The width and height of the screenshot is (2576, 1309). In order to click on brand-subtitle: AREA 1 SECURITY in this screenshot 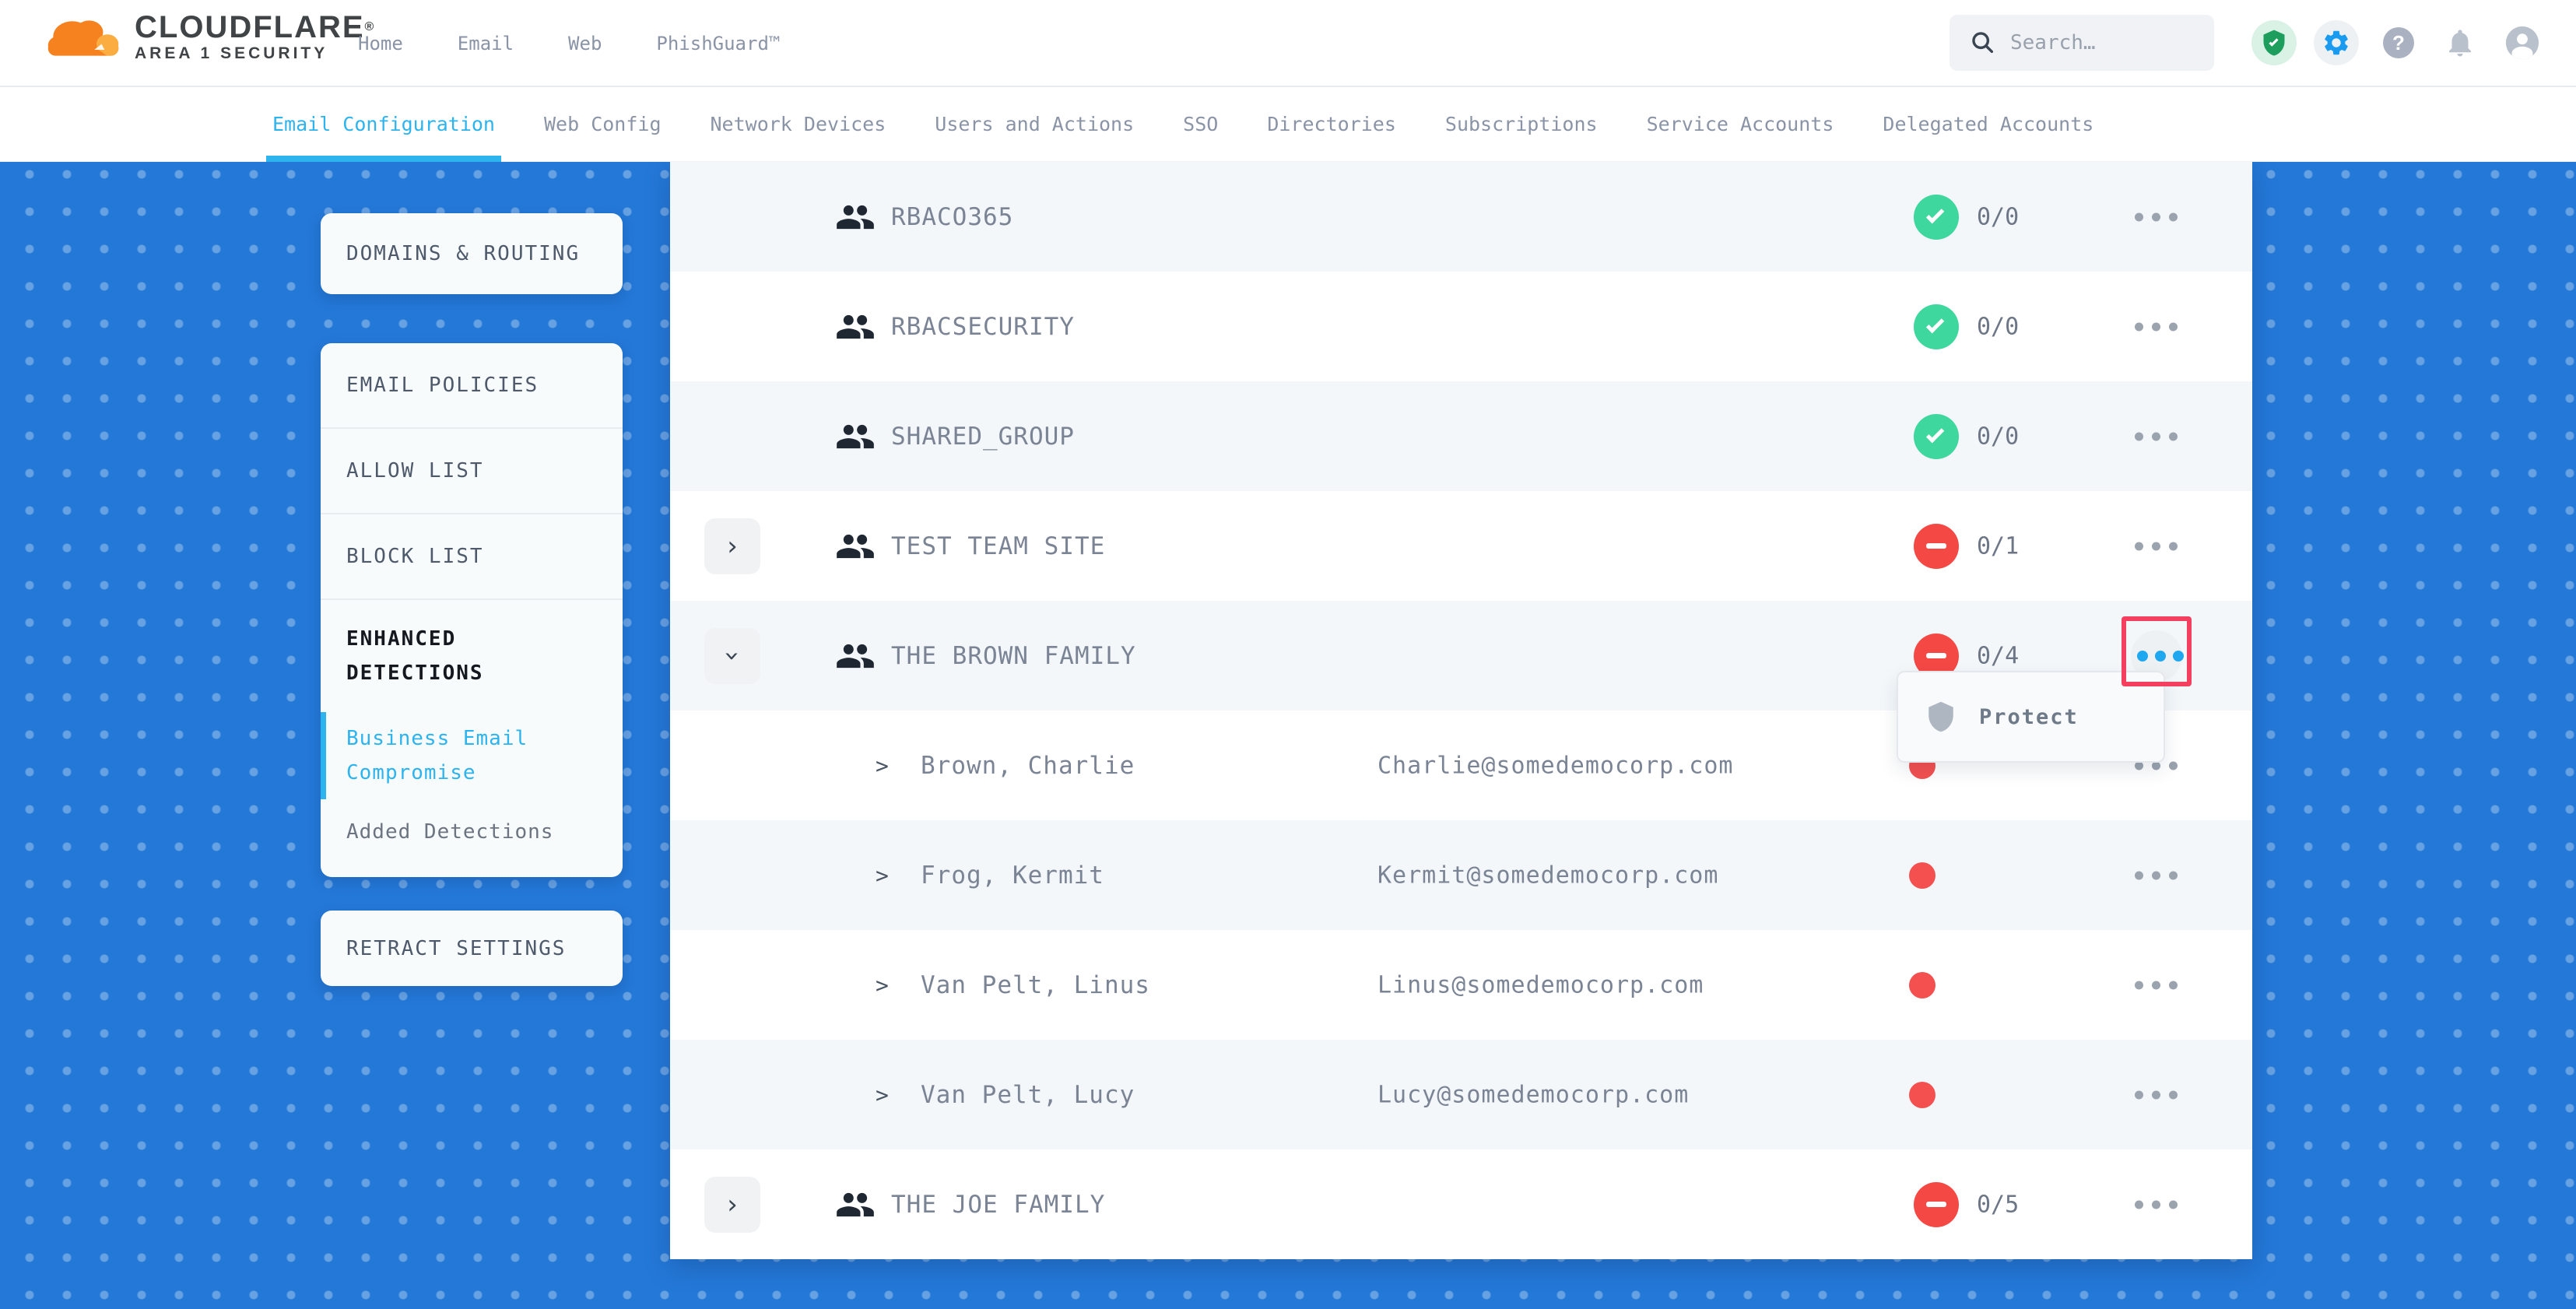, I will do `click(232, 53)`.